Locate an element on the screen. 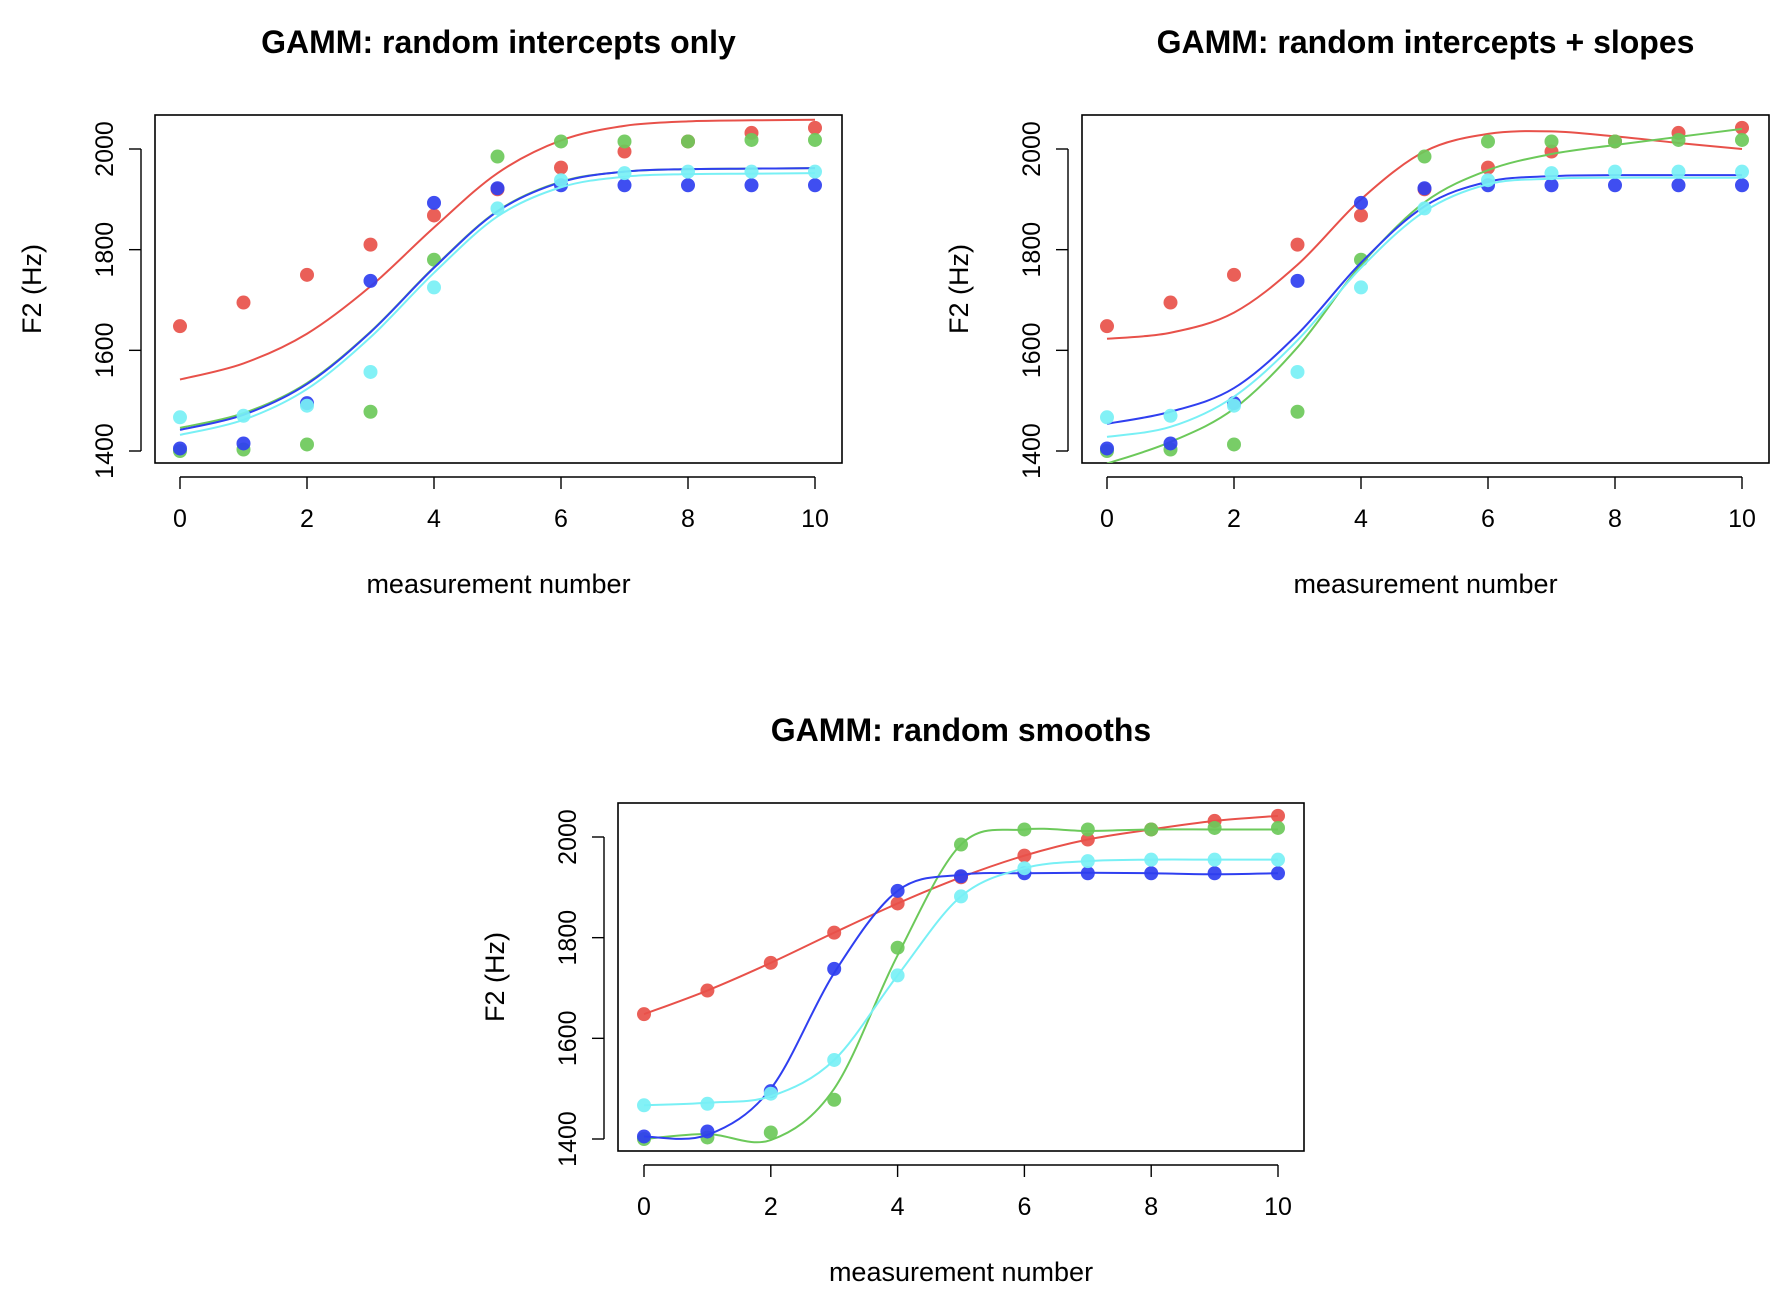  chart-title: GAMM: random intercepts only is located at coordinates (498, 42).